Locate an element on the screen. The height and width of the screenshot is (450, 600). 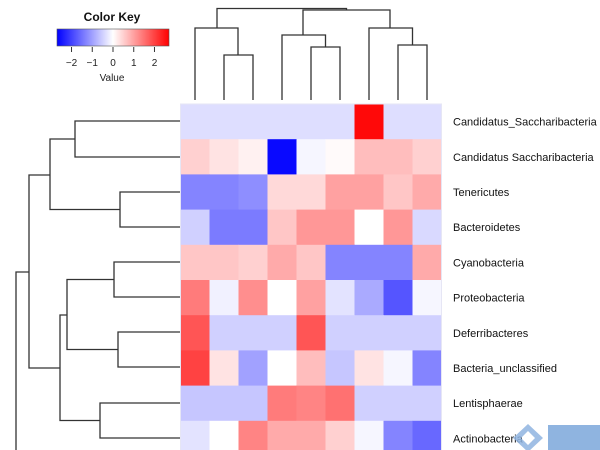
color-key-xlabel: Value is located at coordinates (112, 78).